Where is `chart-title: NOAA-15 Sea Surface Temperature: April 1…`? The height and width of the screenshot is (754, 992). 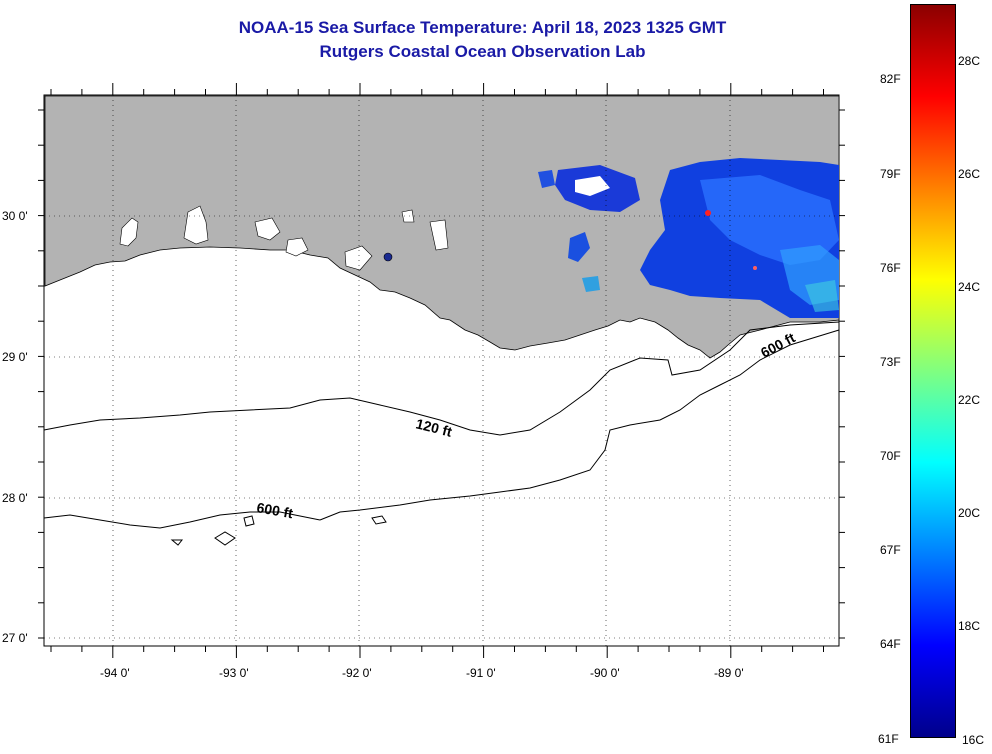
chart-title: NOAA-15 Sea Surface Temperature: April 1… is located at coordinates (482, 27).